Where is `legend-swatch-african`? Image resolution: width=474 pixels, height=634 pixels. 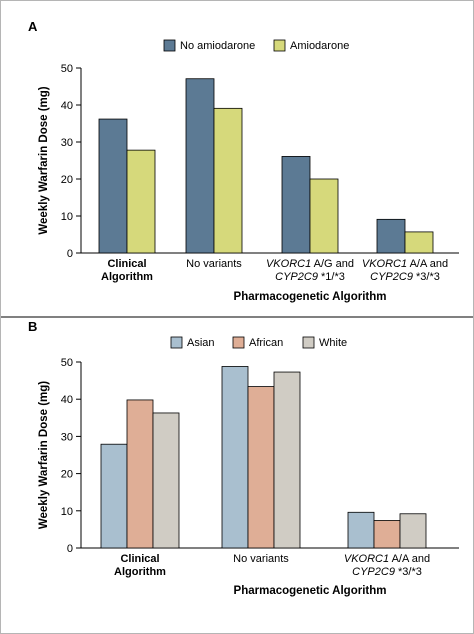 legend-swatch-african is located at coordinates (238, 342).